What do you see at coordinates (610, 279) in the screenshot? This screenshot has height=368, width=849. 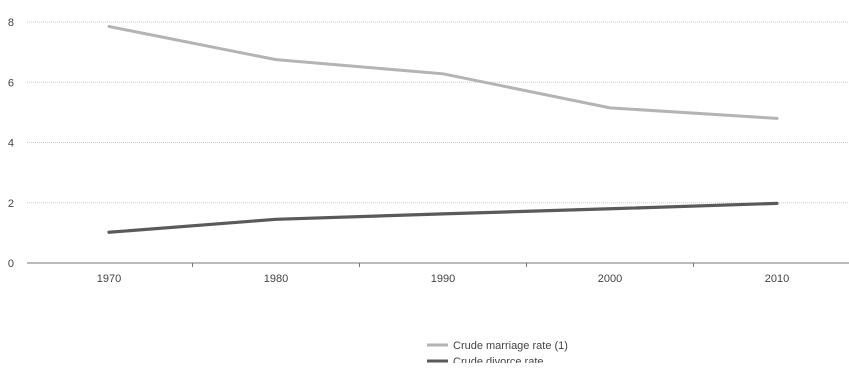 I see `x-tick-label: 2000` at bounding box center [610, 279].